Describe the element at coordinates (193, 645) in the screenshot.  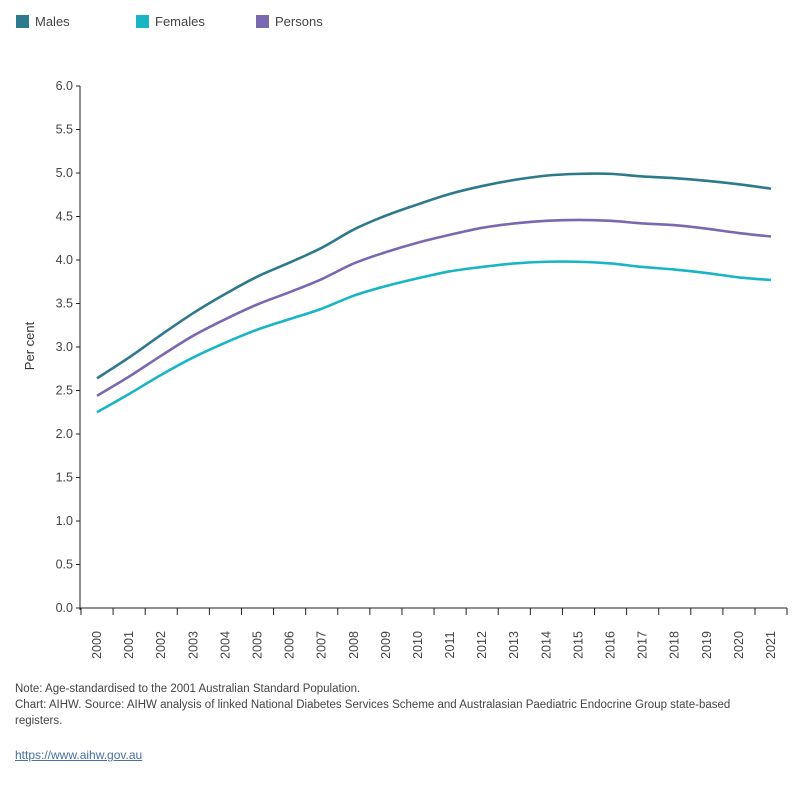
I see `x-tick-label: 2003` at that location.